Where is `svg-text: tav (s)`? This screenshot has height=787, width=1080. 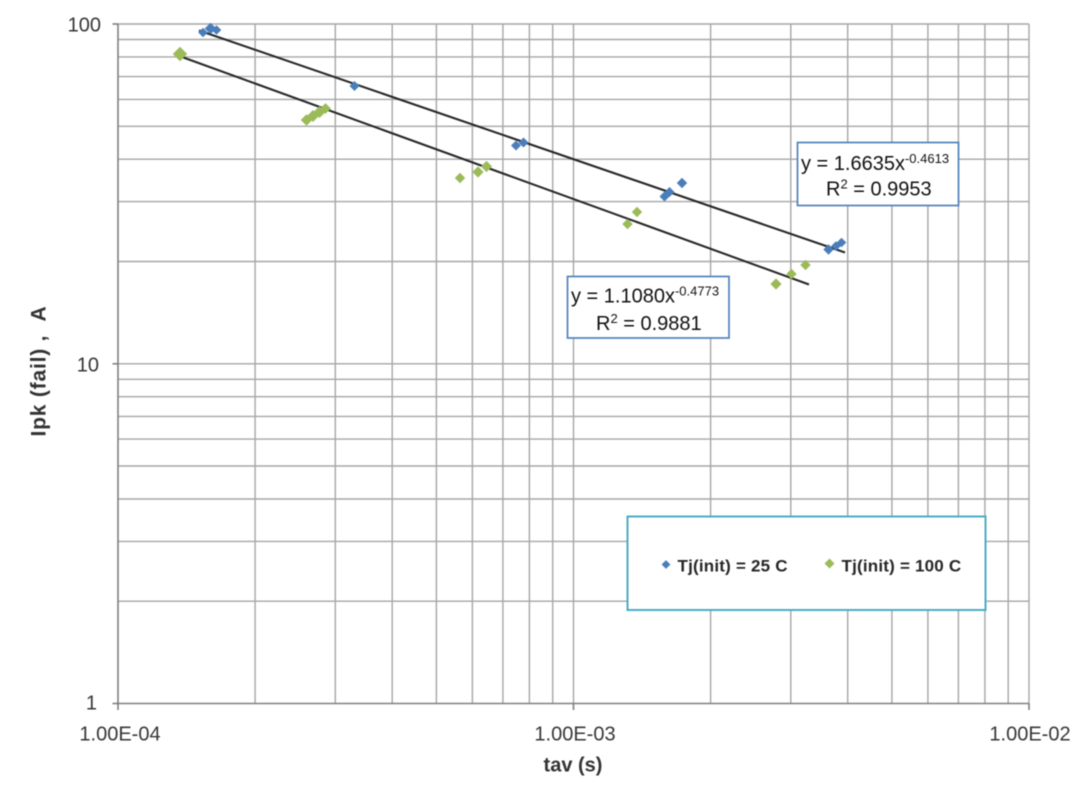 svg-text: tav (s) is located at coordinates (573, 766).